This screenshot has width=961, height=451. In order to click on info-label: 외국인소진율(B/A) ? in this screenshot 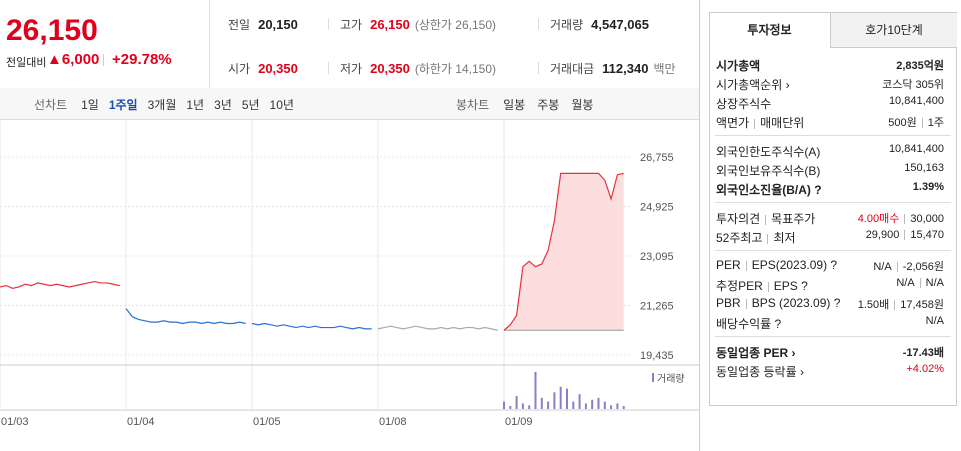, I will do `click(769, 189)`.